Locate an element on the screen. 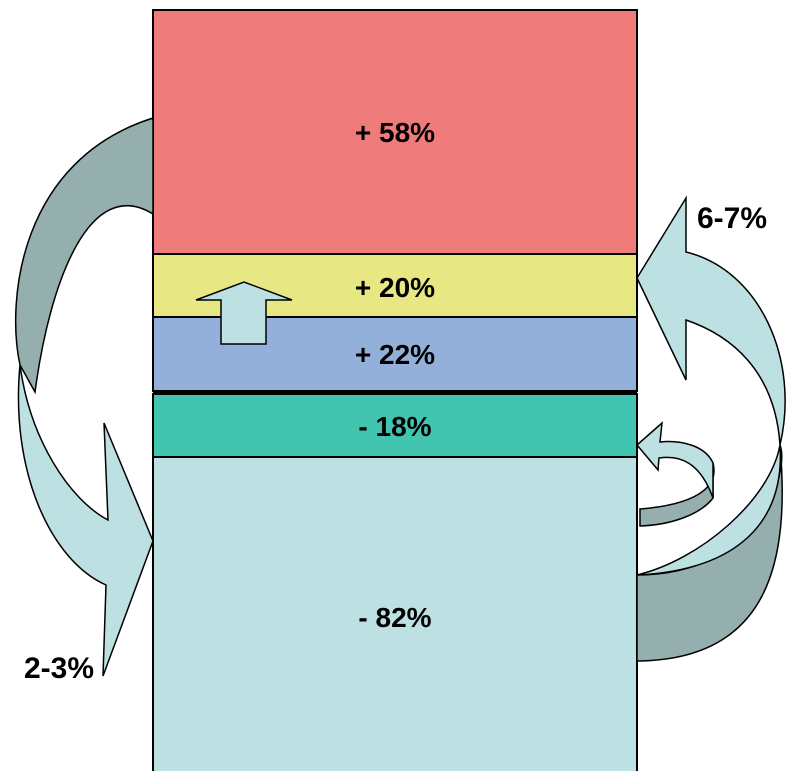 The width and height of the screenshot is (802, 771). segment-plus-20-label: + 20% is located at coordinates (395, 287).